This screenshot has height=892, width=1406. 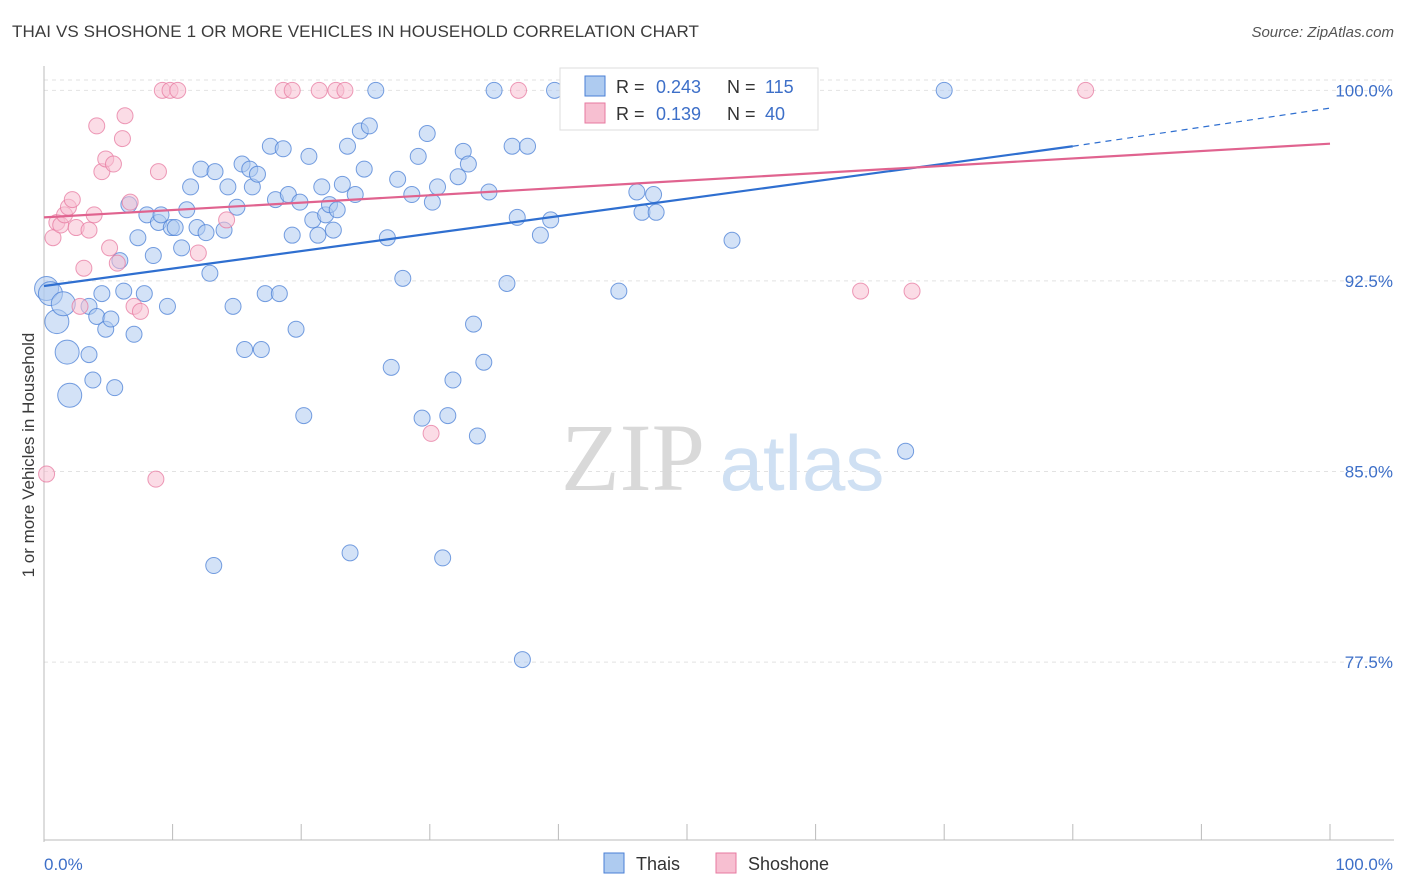 I want to click on source-attribution: Source: ZipAtlas.com, so click(x=1322, y=32).